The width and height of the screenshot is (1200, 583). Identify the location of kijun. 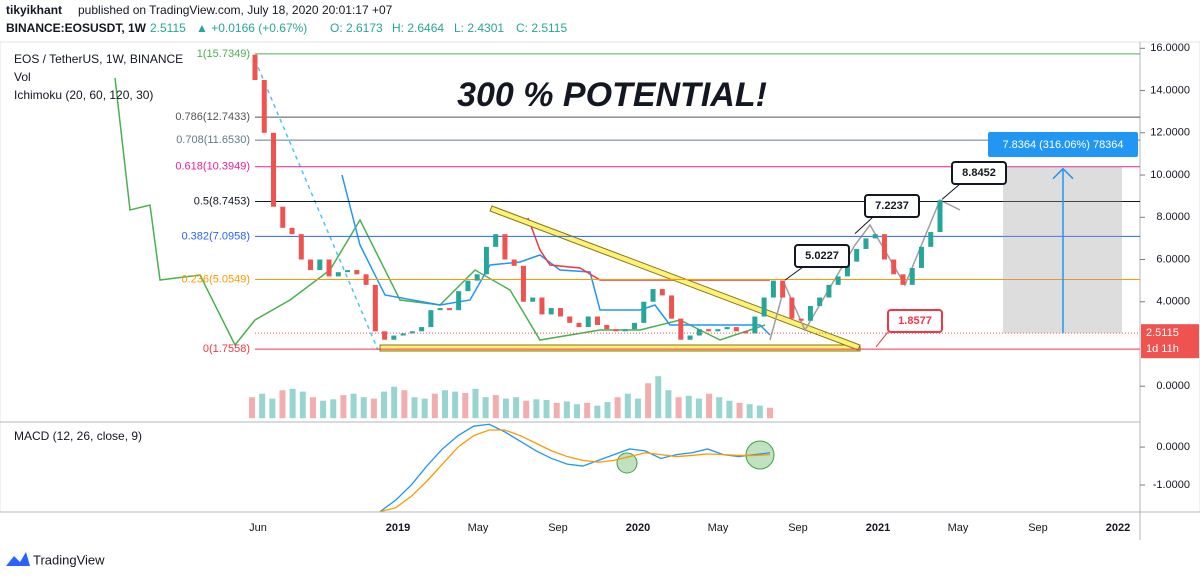
(556, 255).